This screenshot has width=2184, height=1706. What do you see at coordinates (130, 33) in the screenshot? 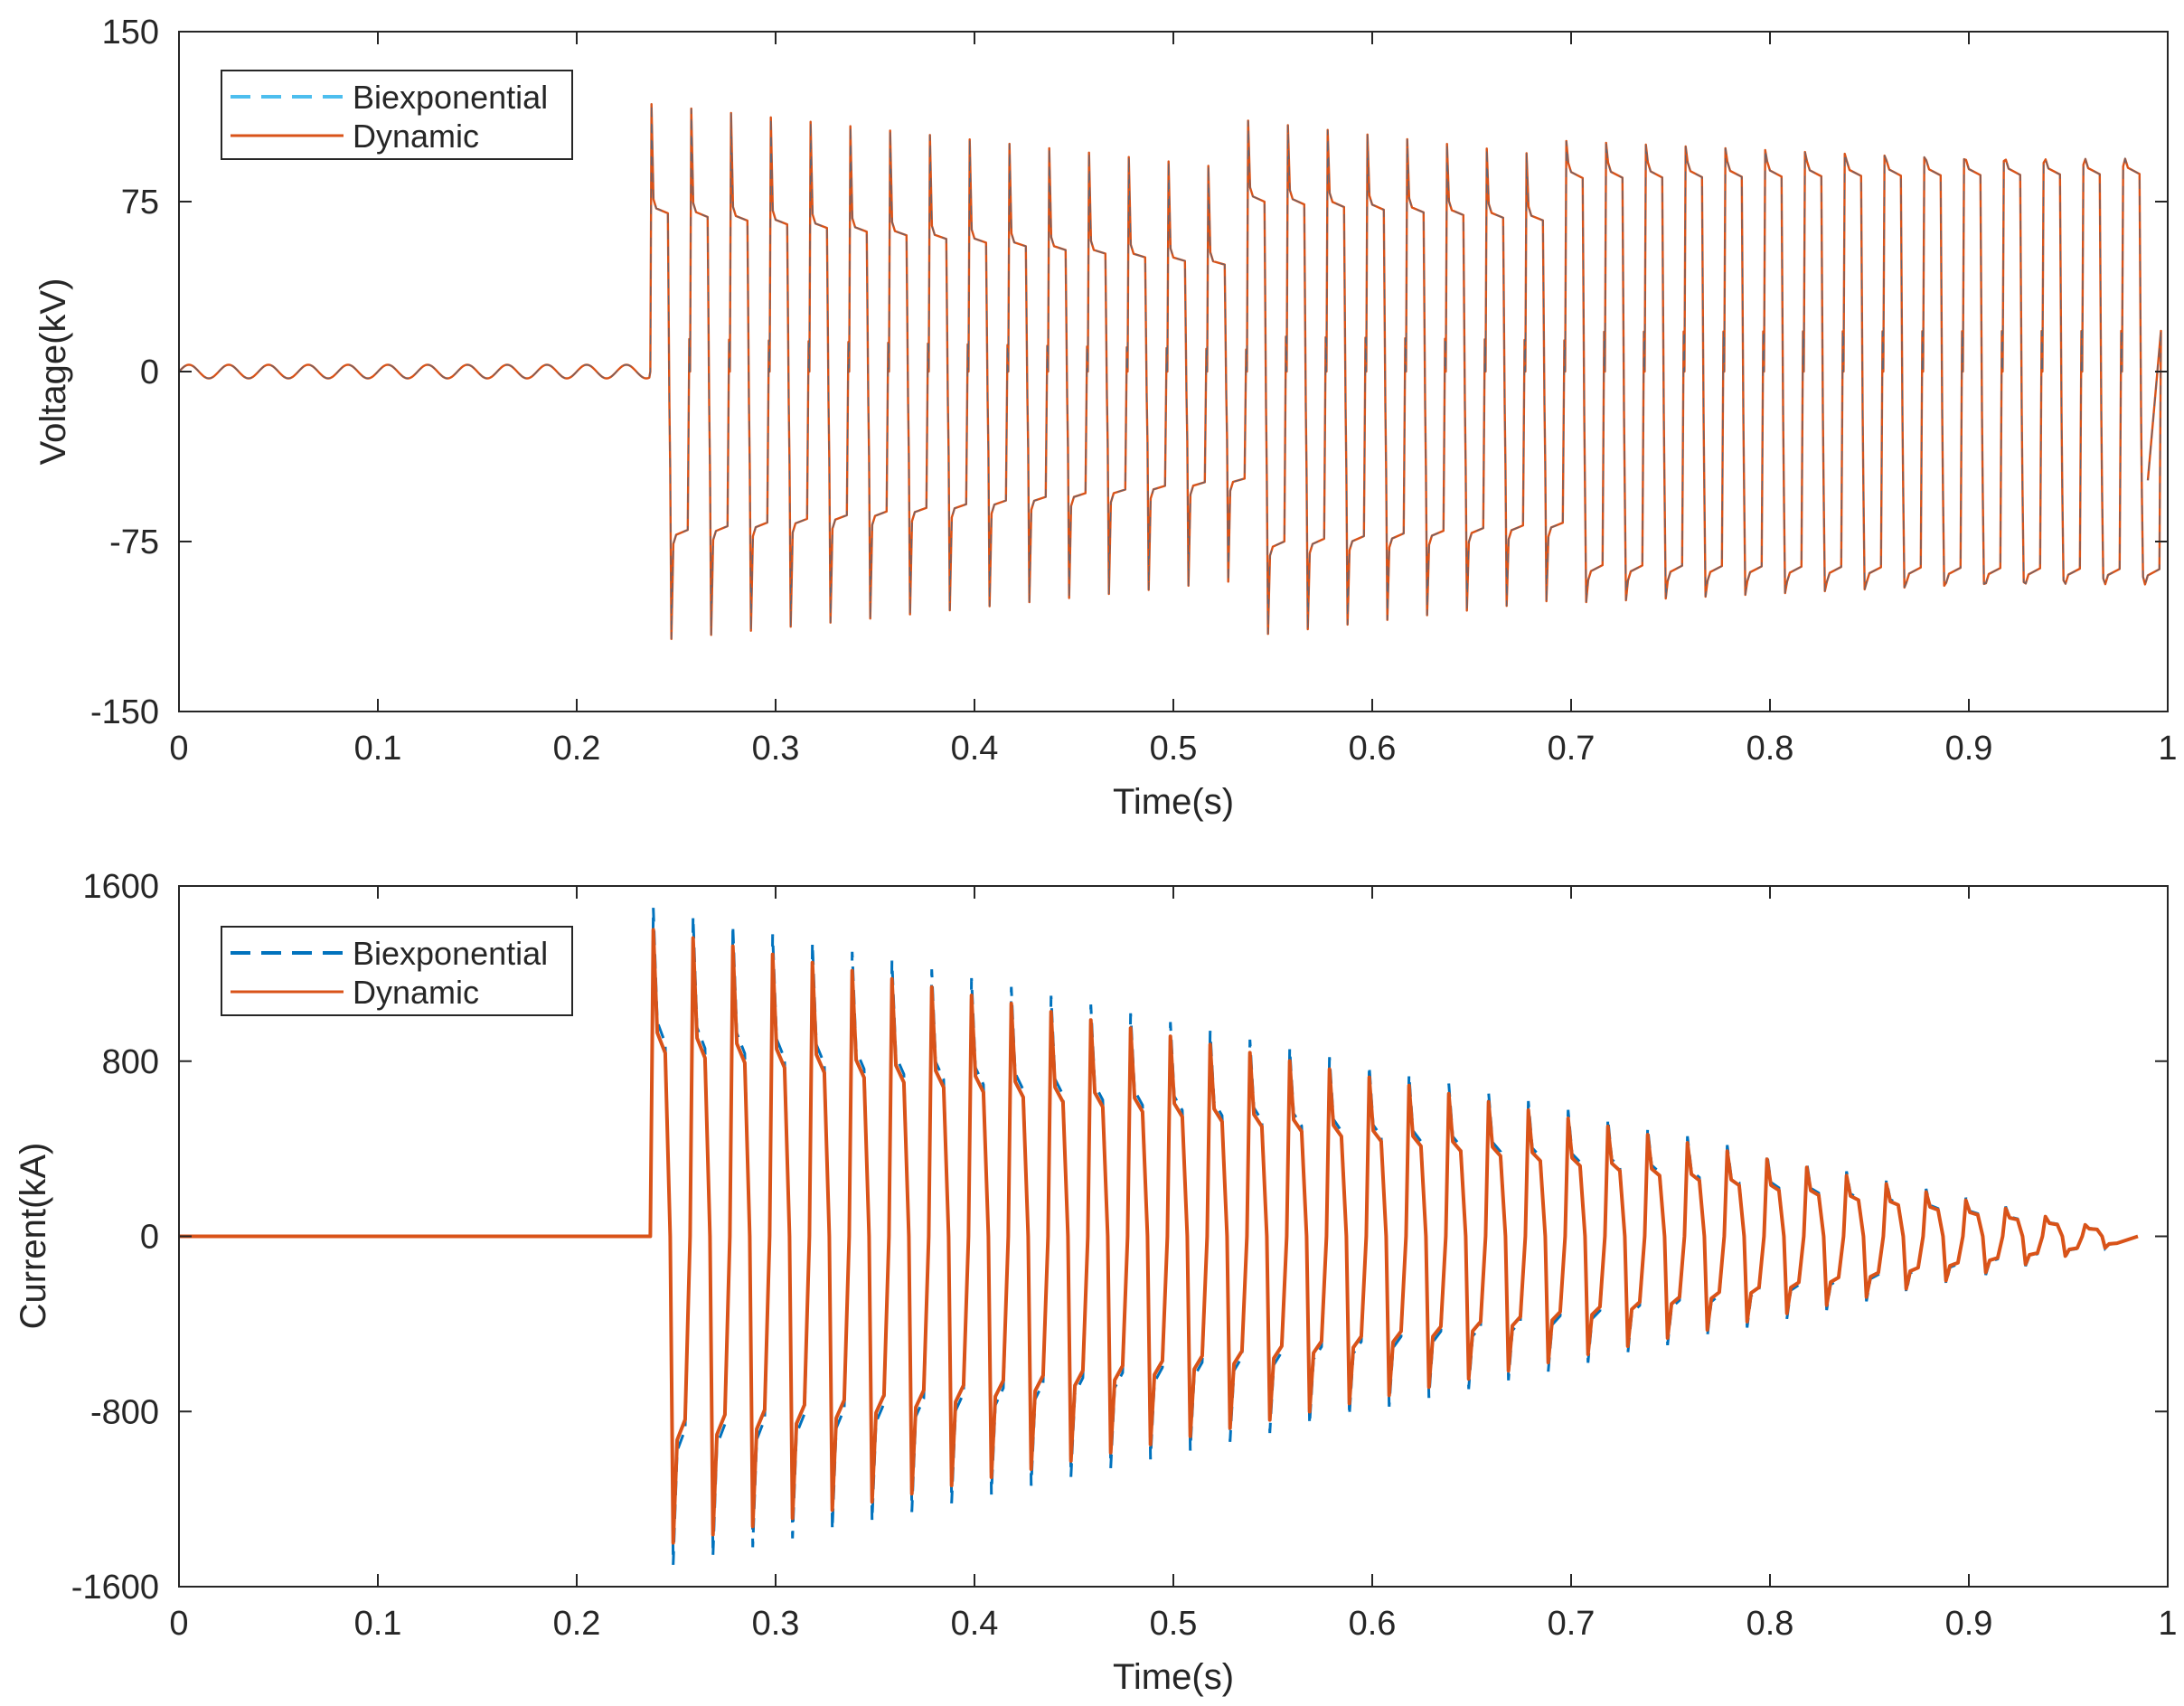
I see `voltage-y-tick-label: 150` at bounding box center [130, 33].